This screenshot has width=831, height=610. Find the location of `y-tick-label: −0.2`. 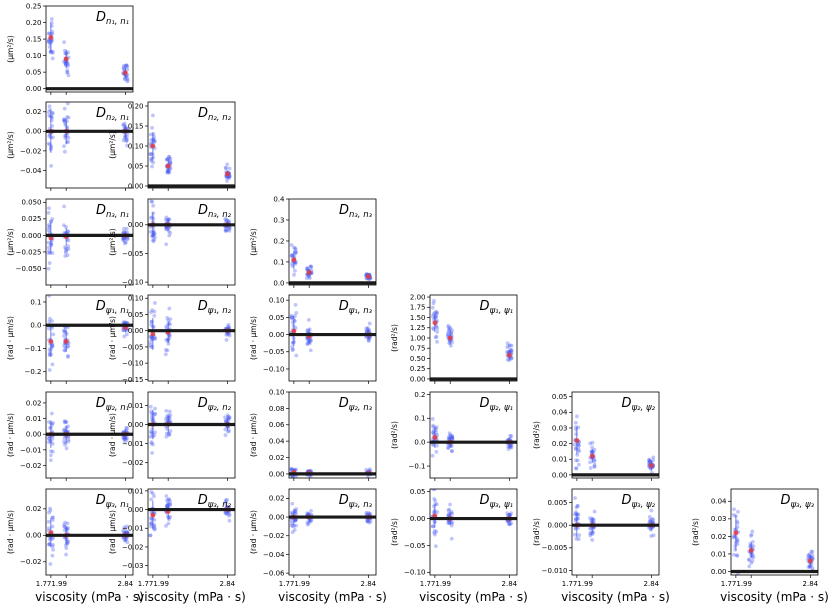

y-tick-label: −0.2 is located at coordinates (33, 372).